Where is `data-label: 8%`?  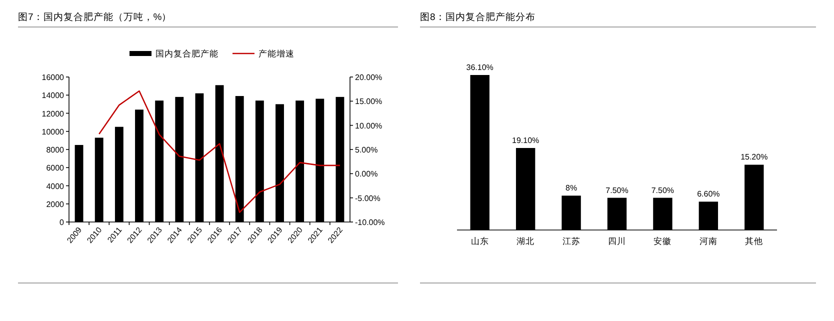 data-label: 8% is located at coordinates (572, 188).